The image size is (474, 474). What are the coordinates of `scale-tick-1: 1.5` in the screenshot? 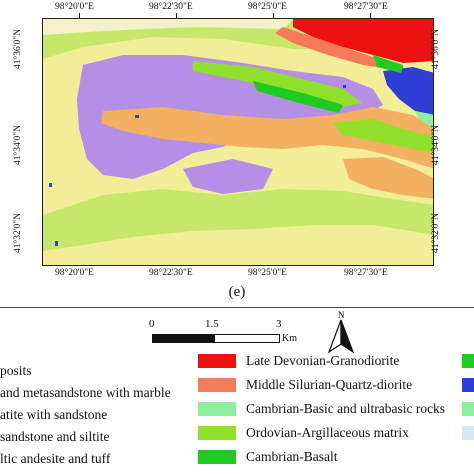 It's located at (212, 324).